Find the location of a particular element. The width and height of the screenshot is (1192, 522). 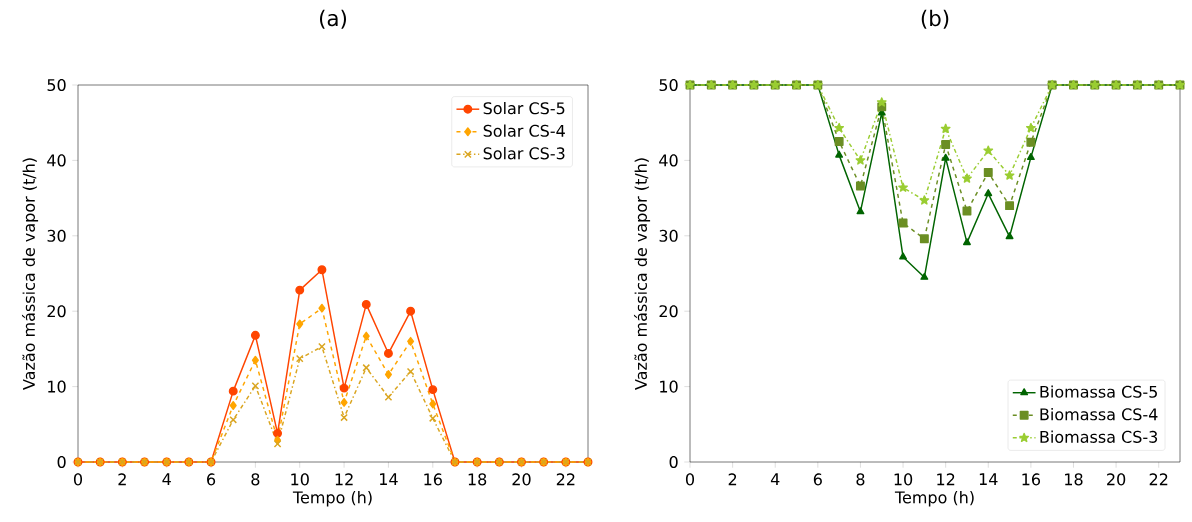

chart-title: (a) is located at coordinates (333, 19).